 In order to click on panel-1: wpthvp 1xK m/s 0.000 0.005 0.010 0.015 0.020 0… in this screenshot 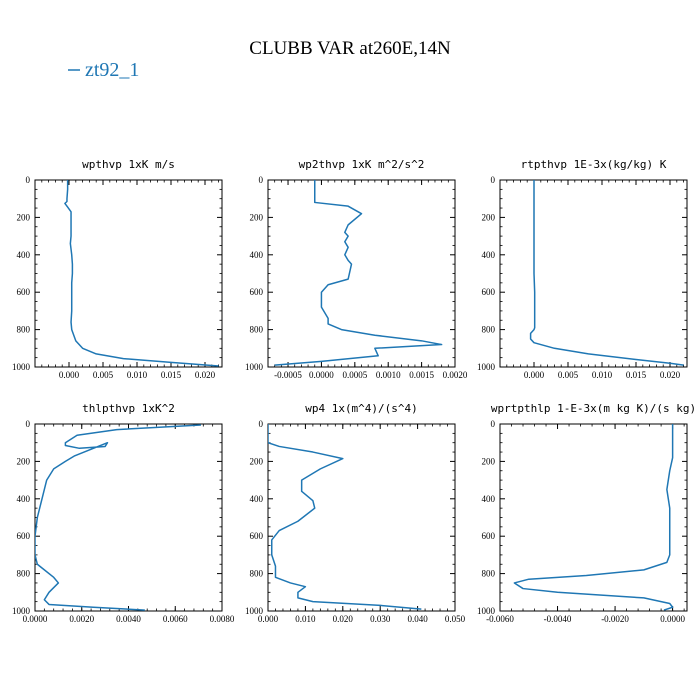, I will do `click(117, 269)`.